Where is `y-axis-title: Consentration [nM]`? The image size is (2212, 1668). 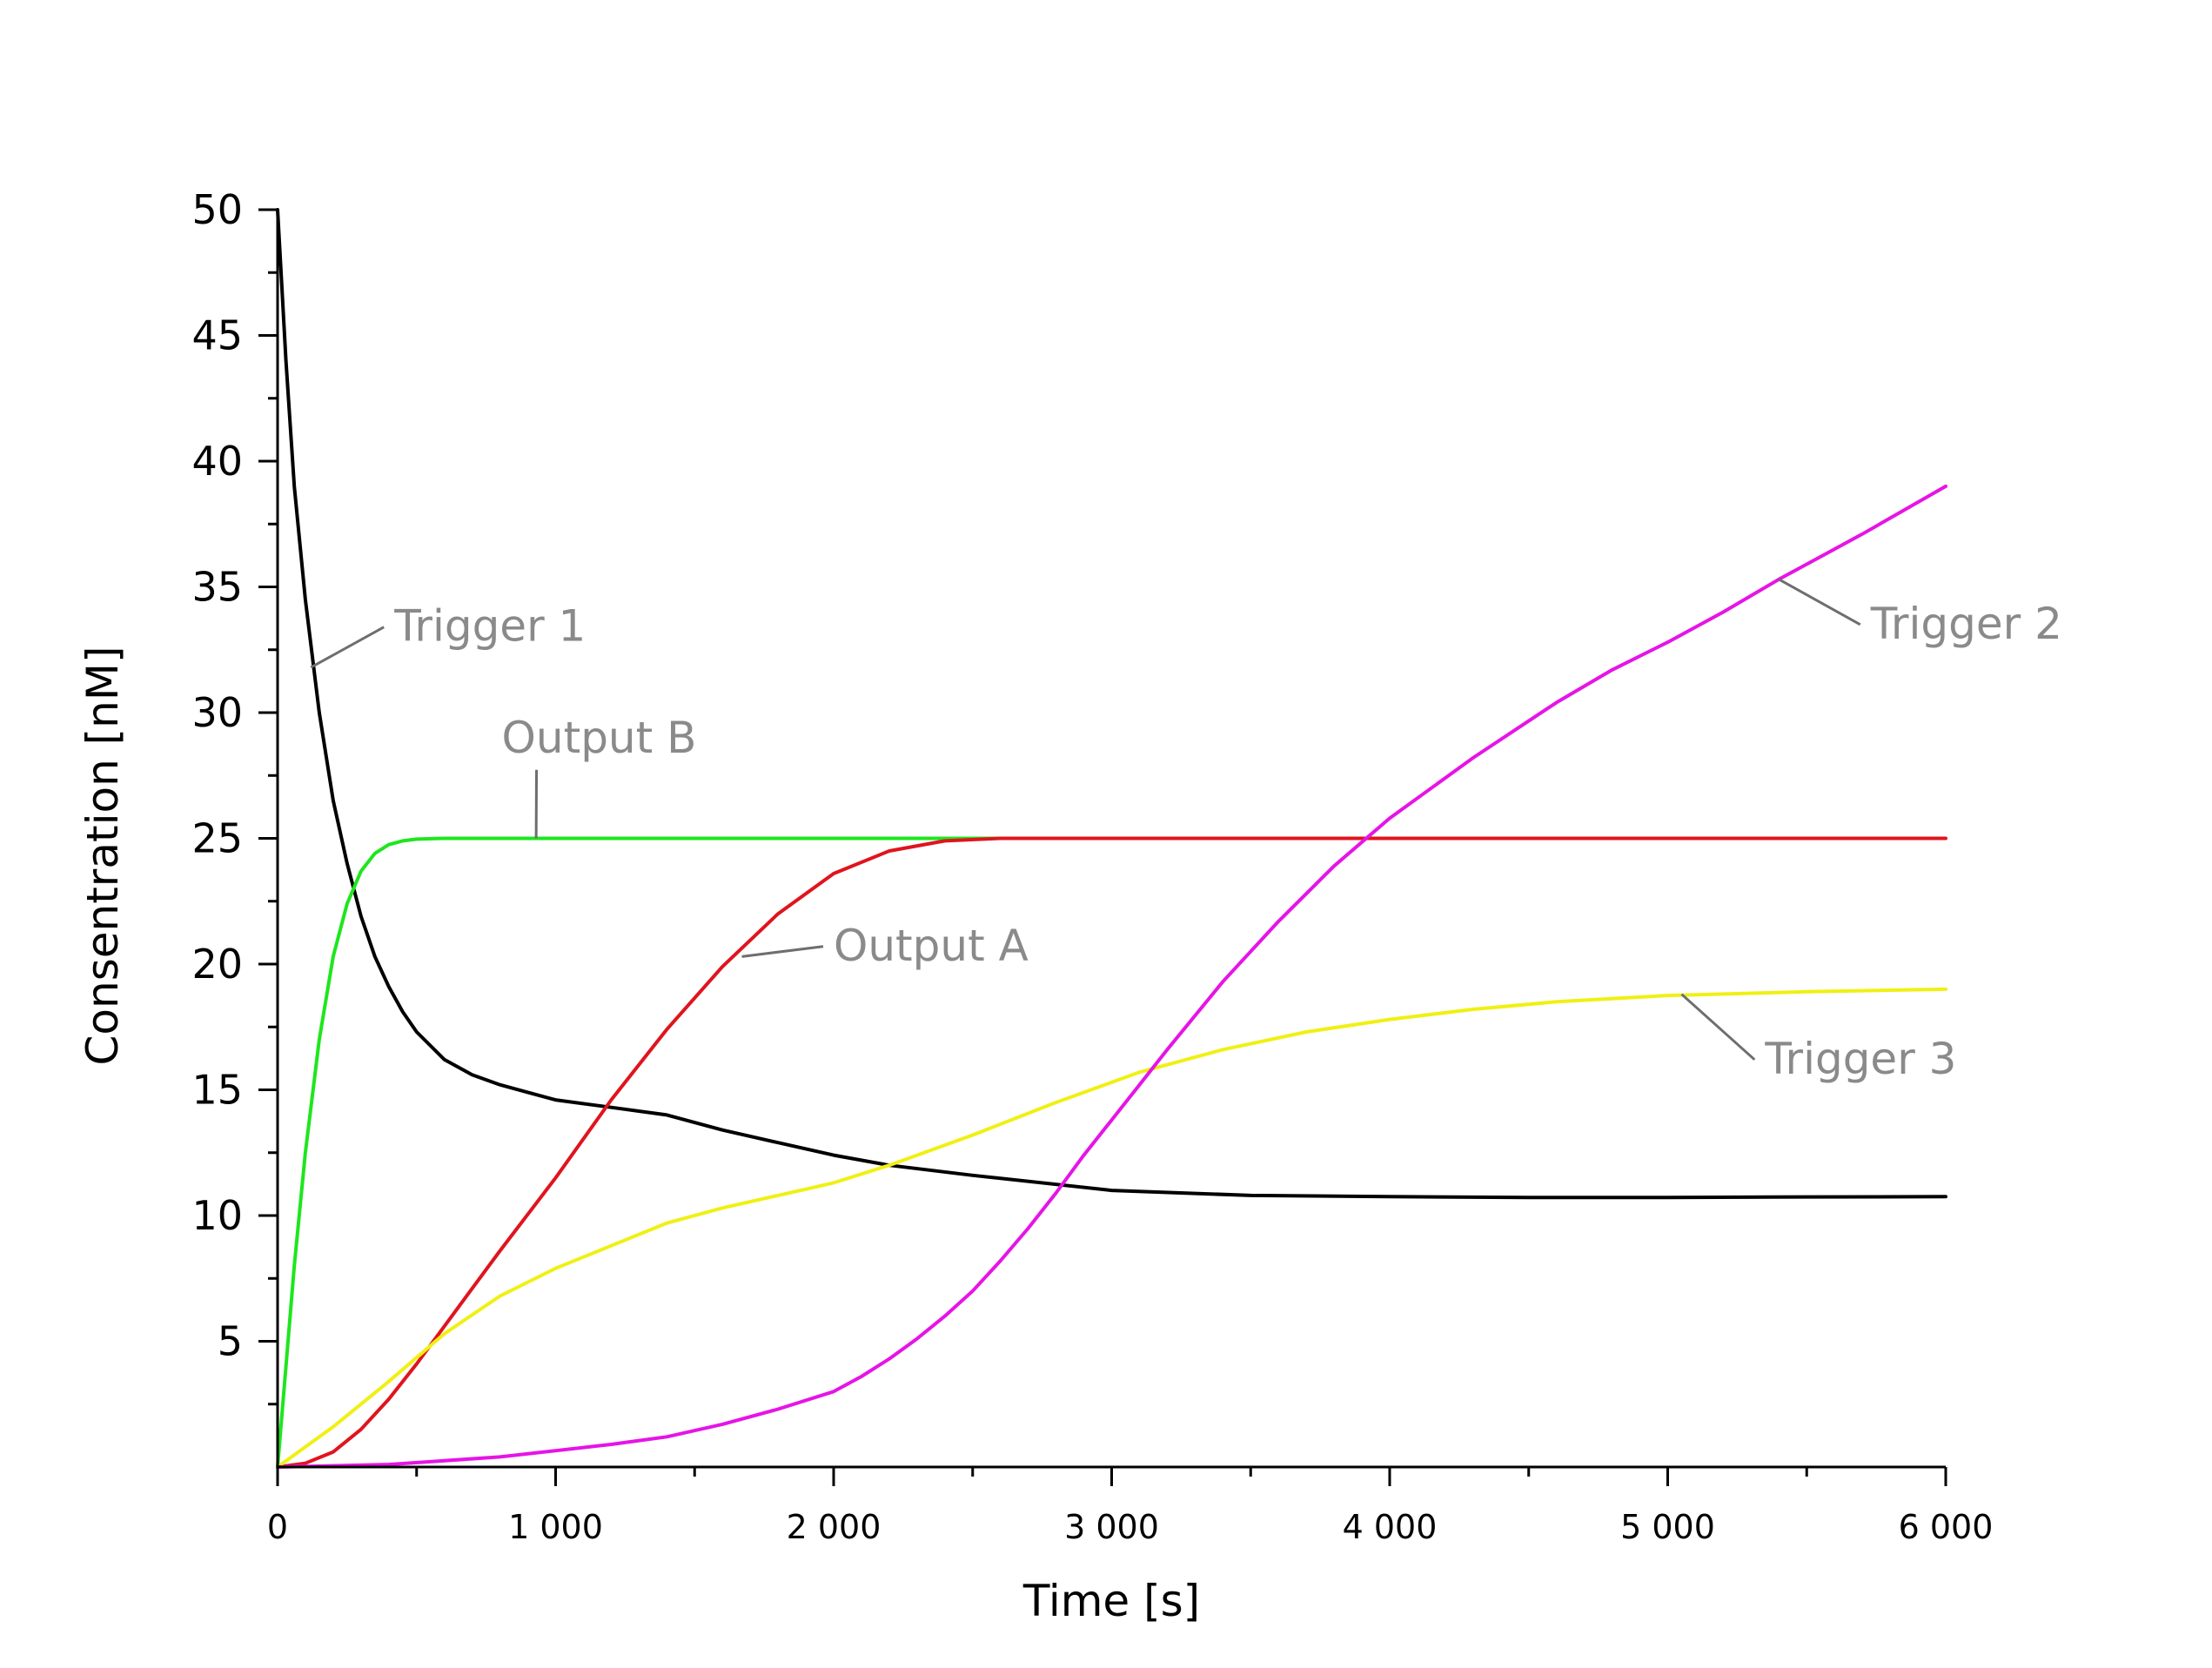
y-axis-title: Consentration [nM] is located at coordinates (102, 855).